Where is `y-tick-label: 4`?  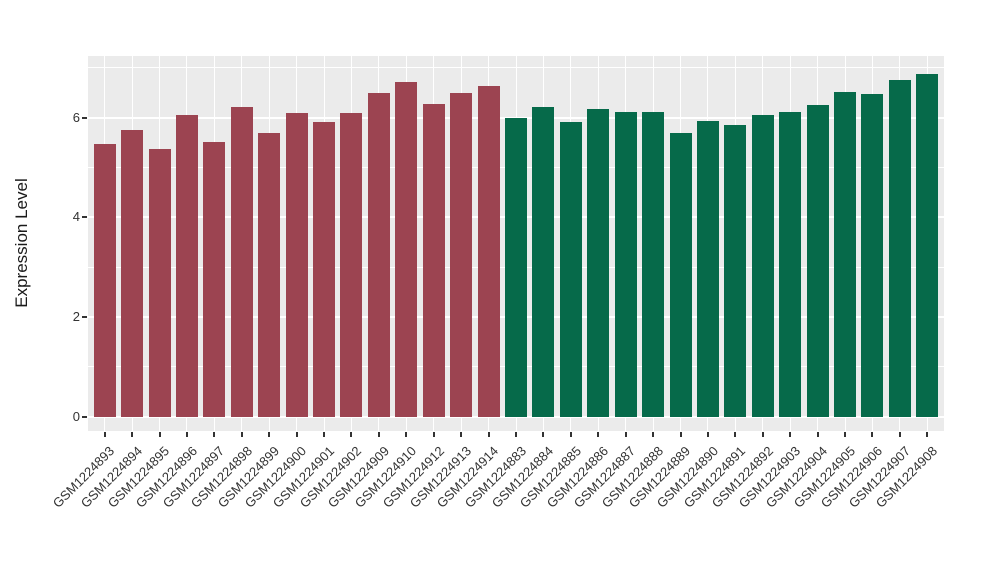
y-tick-label: 4 is located at coordinates (76, 217).